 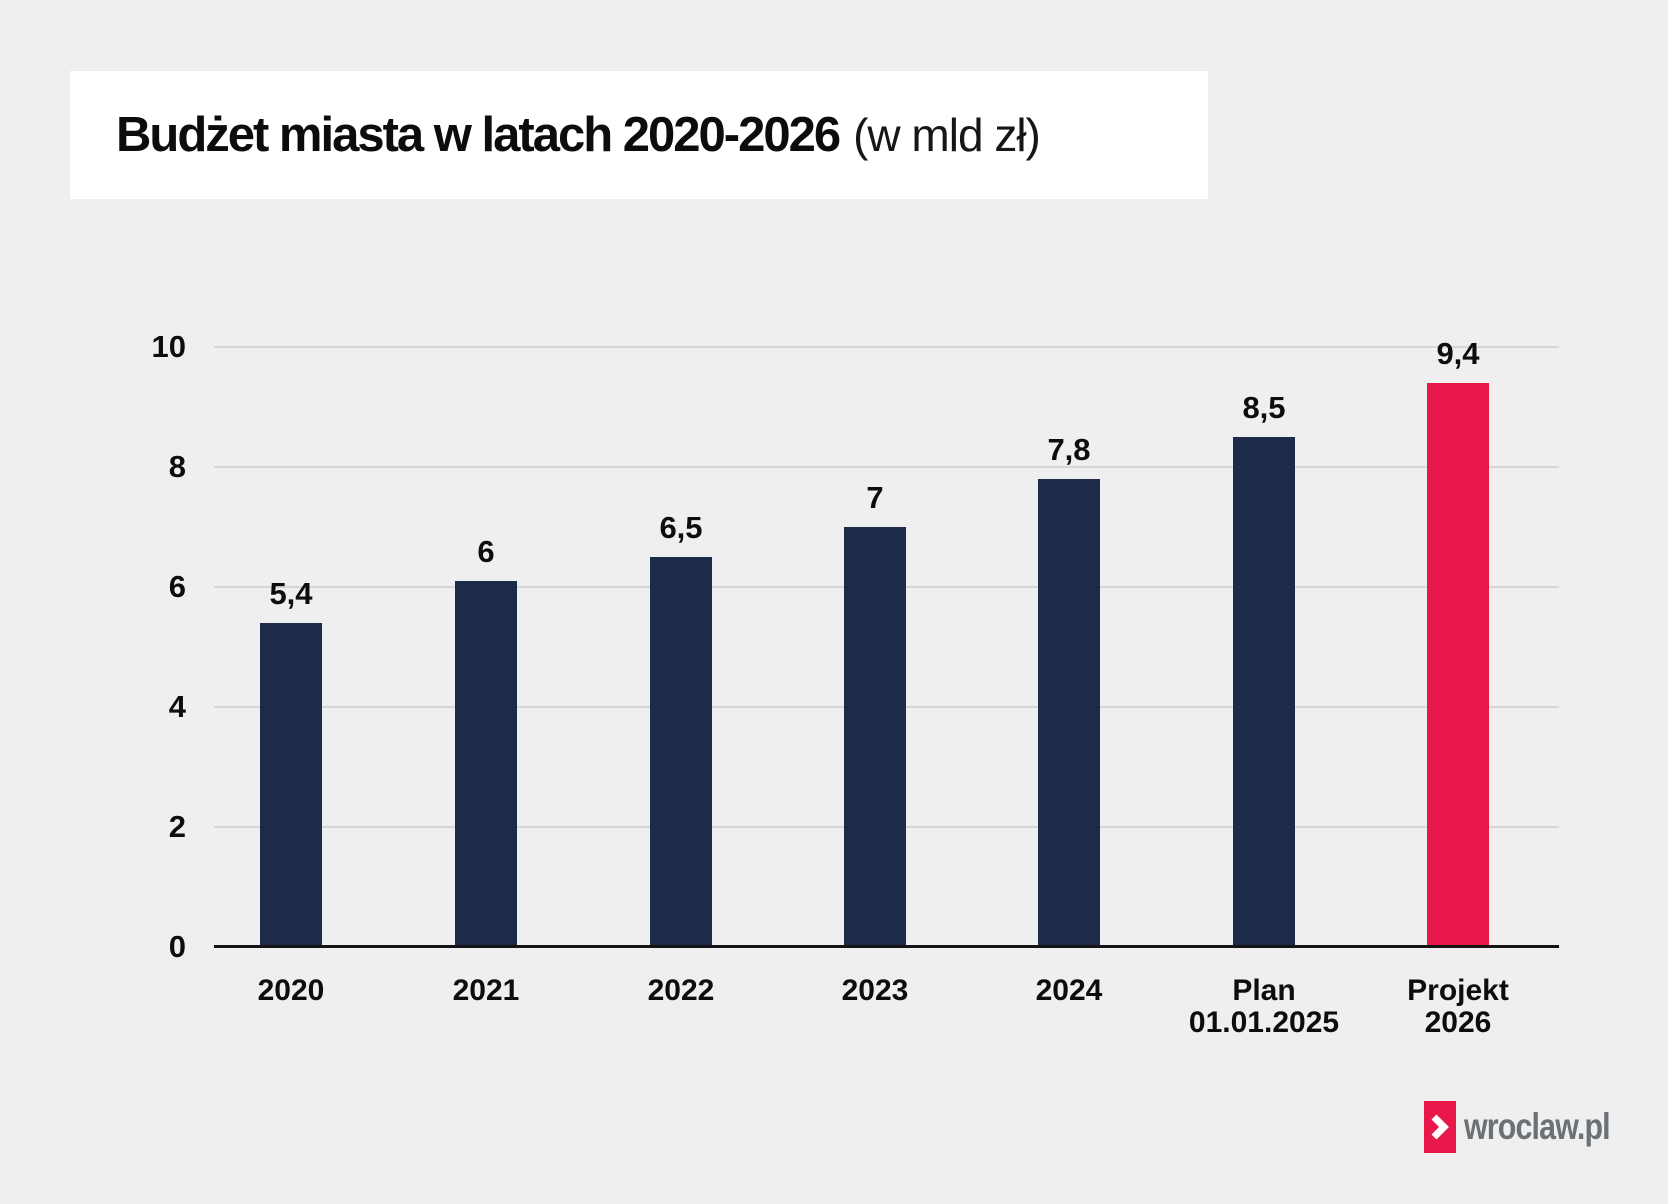 What do you see at coordinates (1264, 407) in the screenshot?
I see `bar-value-label: 8,5` at bounding box center [1264, 407].